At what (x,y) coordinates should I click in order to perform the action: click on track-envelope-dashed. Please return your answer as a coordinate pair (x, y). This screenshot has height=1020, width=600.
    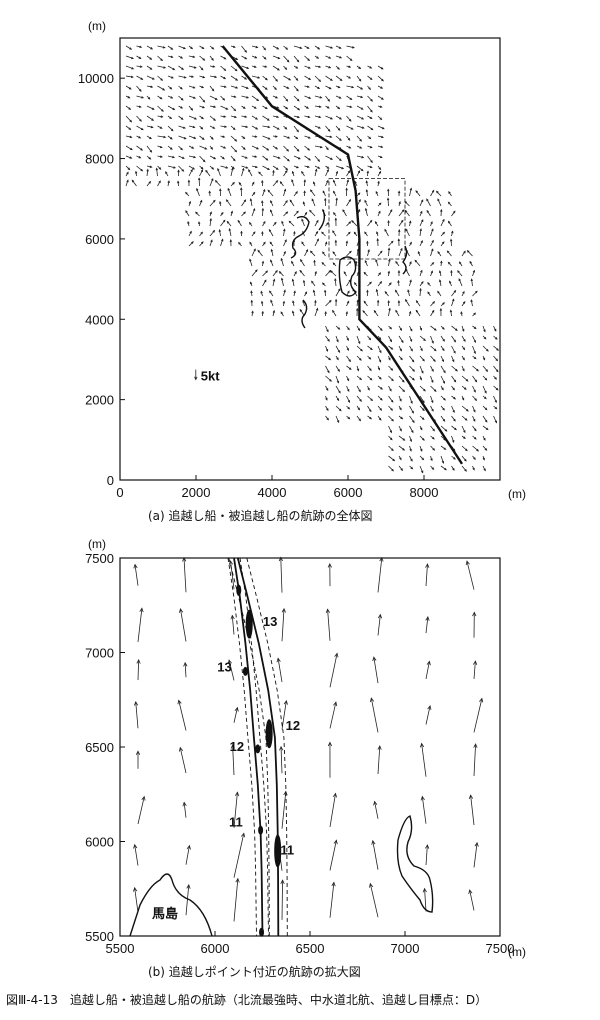
    Looking at the image, I should click on (242, 747).